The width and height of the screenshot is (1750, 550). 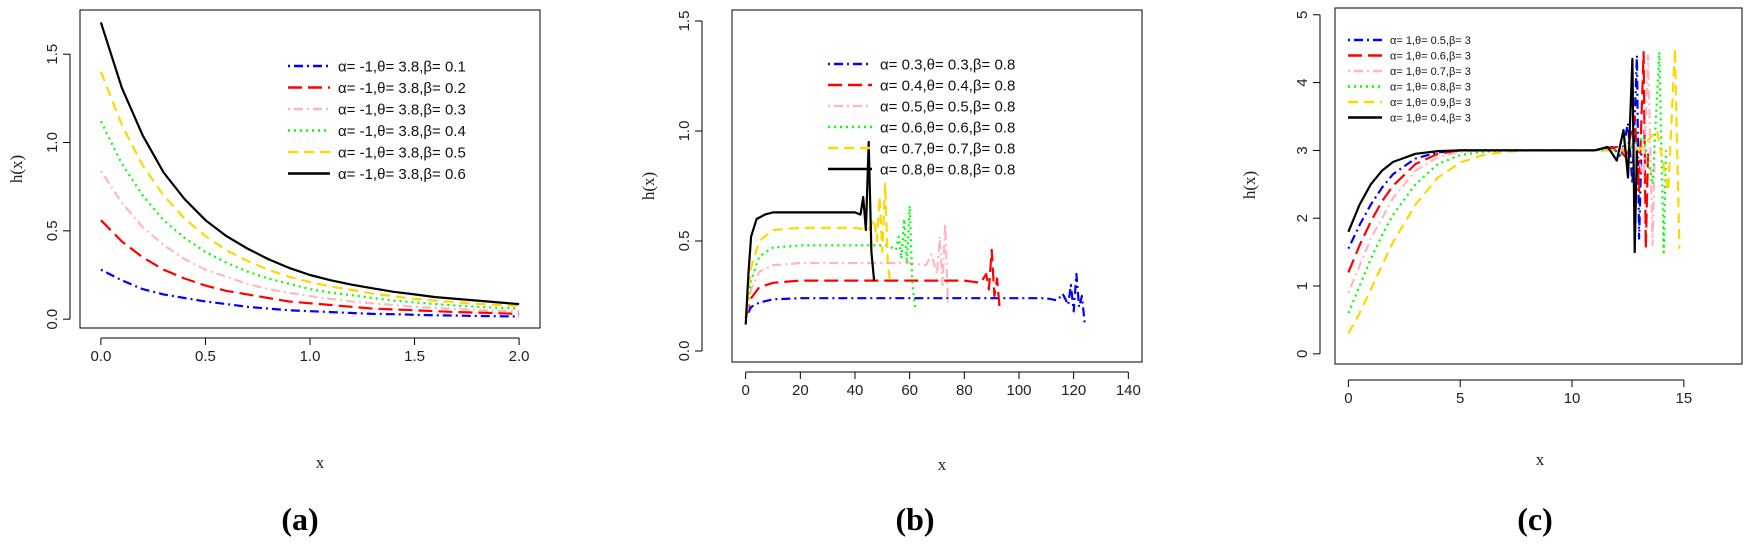 What do you see at coordinates (1430, 118) in the screenshot?
I see `panel-c-legend-label-6: α= 1,θ= 0.4,β= 3` at bounding box center [1430, 118].